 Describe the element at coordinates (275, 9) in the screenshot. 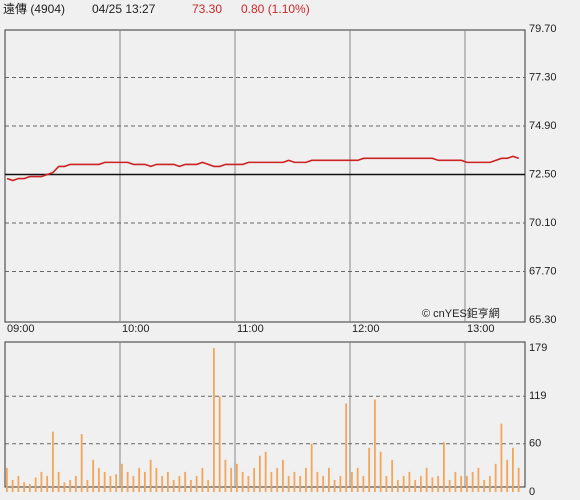

I see `price-change: 0.80 (1.10%)` at that location.